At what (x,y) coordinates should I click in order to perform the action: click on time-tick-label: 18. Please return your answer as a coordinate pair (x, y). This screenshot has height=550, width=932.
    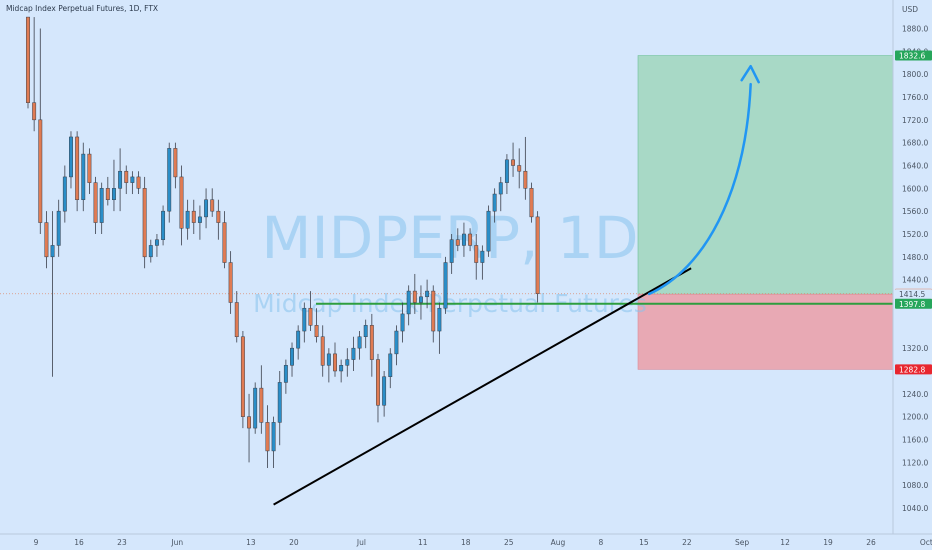
    Looking at the image, I should click on (466, 542).